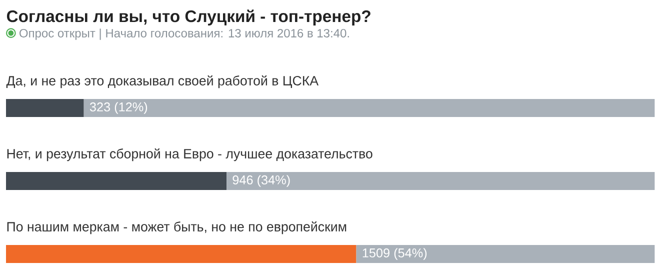 The height and width of the screenshot is (272, 660). I want to click on data-label: 323 (12%), so click(119, 108).